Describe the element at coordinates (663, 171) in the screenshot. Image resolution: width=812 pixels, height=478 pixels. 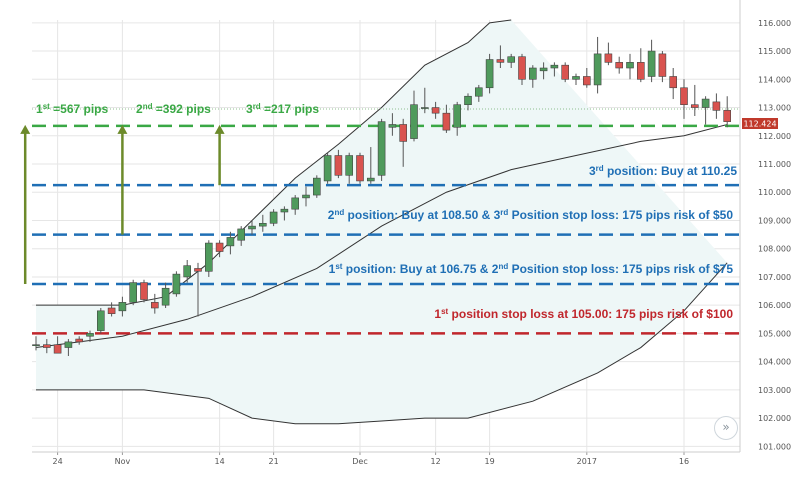
I see `position-3-label: 3rd position: Buy at 110.25` at that location.